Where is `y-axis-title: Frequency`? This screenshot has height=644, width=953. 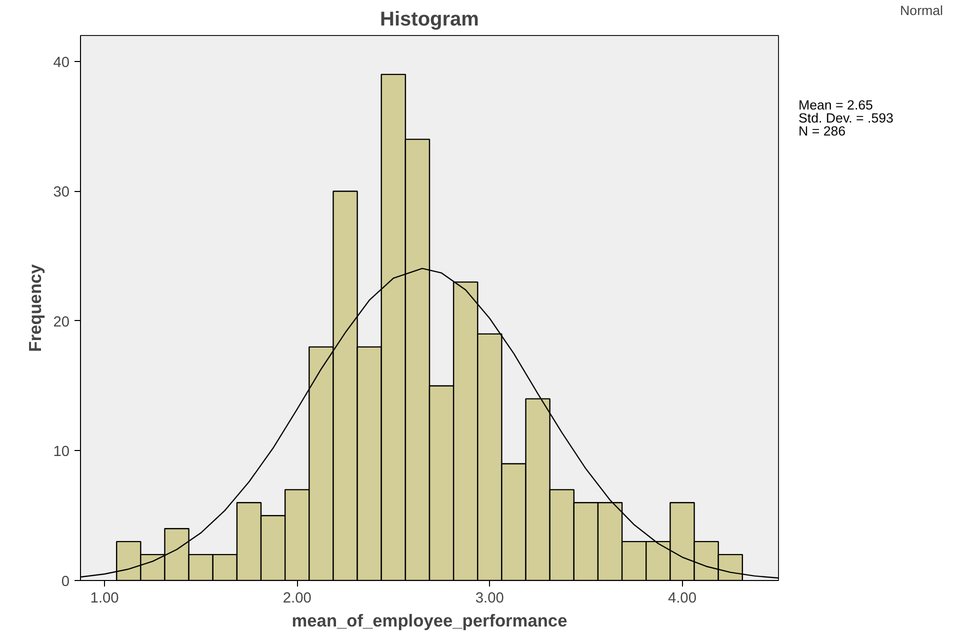 y-axis-title: Frequency is located at coordinates (35, 308).